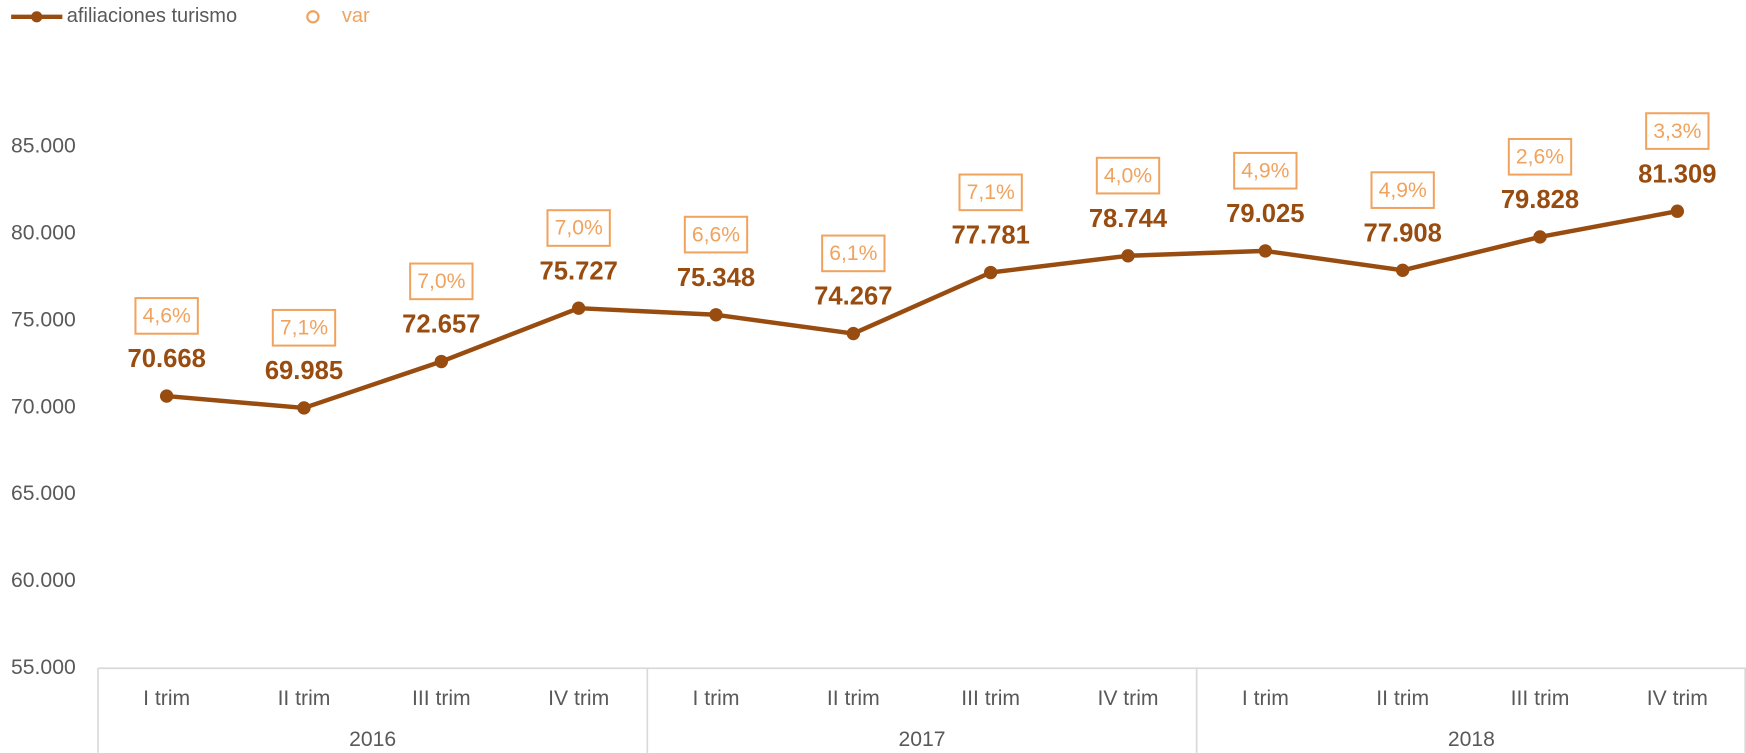 Image resolution: width=1746 pixels, height=753 pixels. I want to click on var-label: 2,6%, so click(1540, 156).